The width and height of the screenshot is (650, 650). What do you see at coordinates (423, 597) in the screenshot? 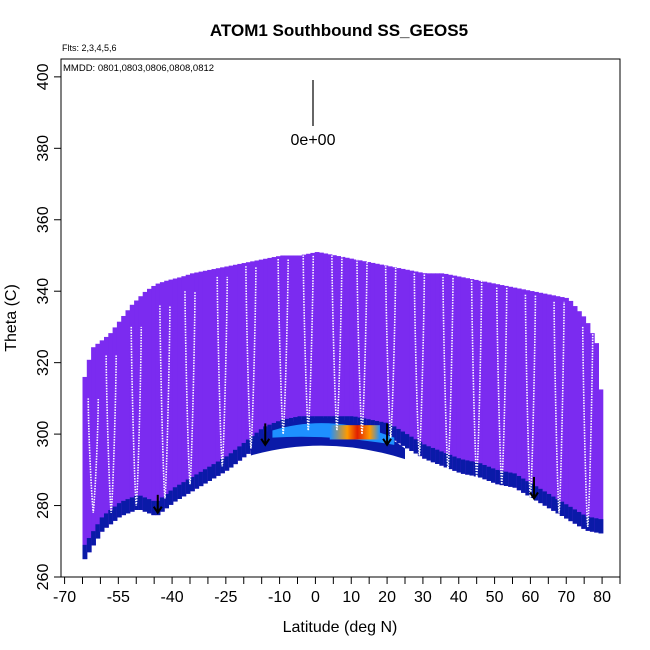
I see `x-tick-label: 30` at bounding box center [423, 597].